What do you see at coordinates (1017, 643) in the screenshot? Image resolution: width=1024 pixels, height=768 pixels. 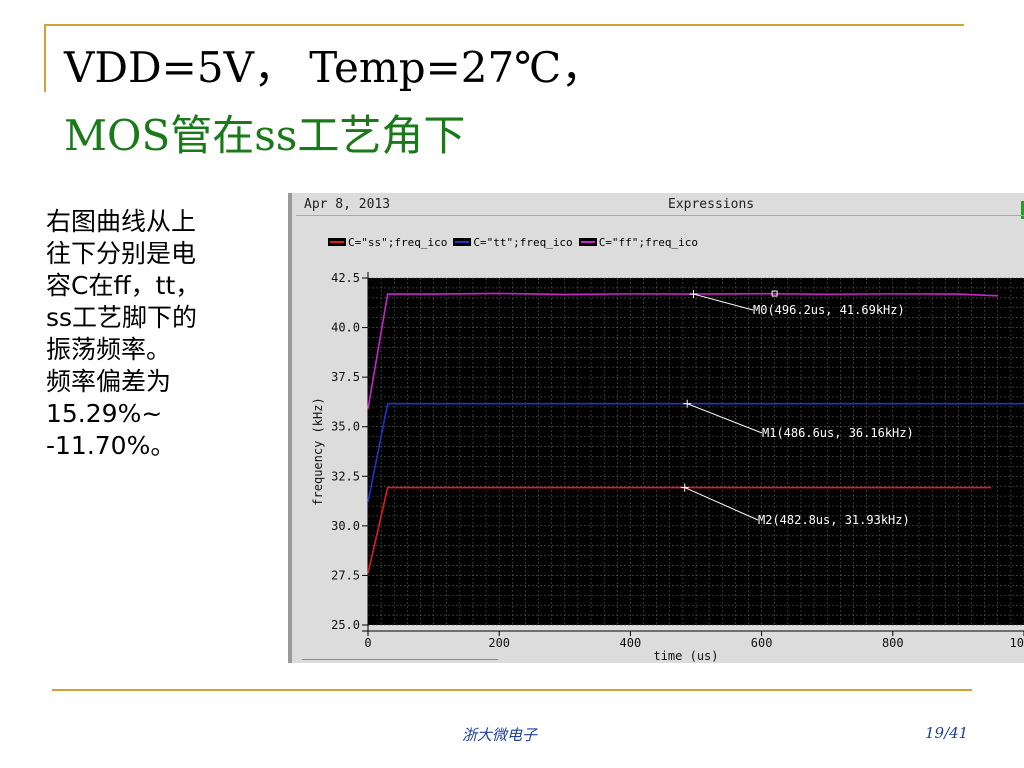 I see `x-tick-label: 10` at bounding box center [1017, 643].